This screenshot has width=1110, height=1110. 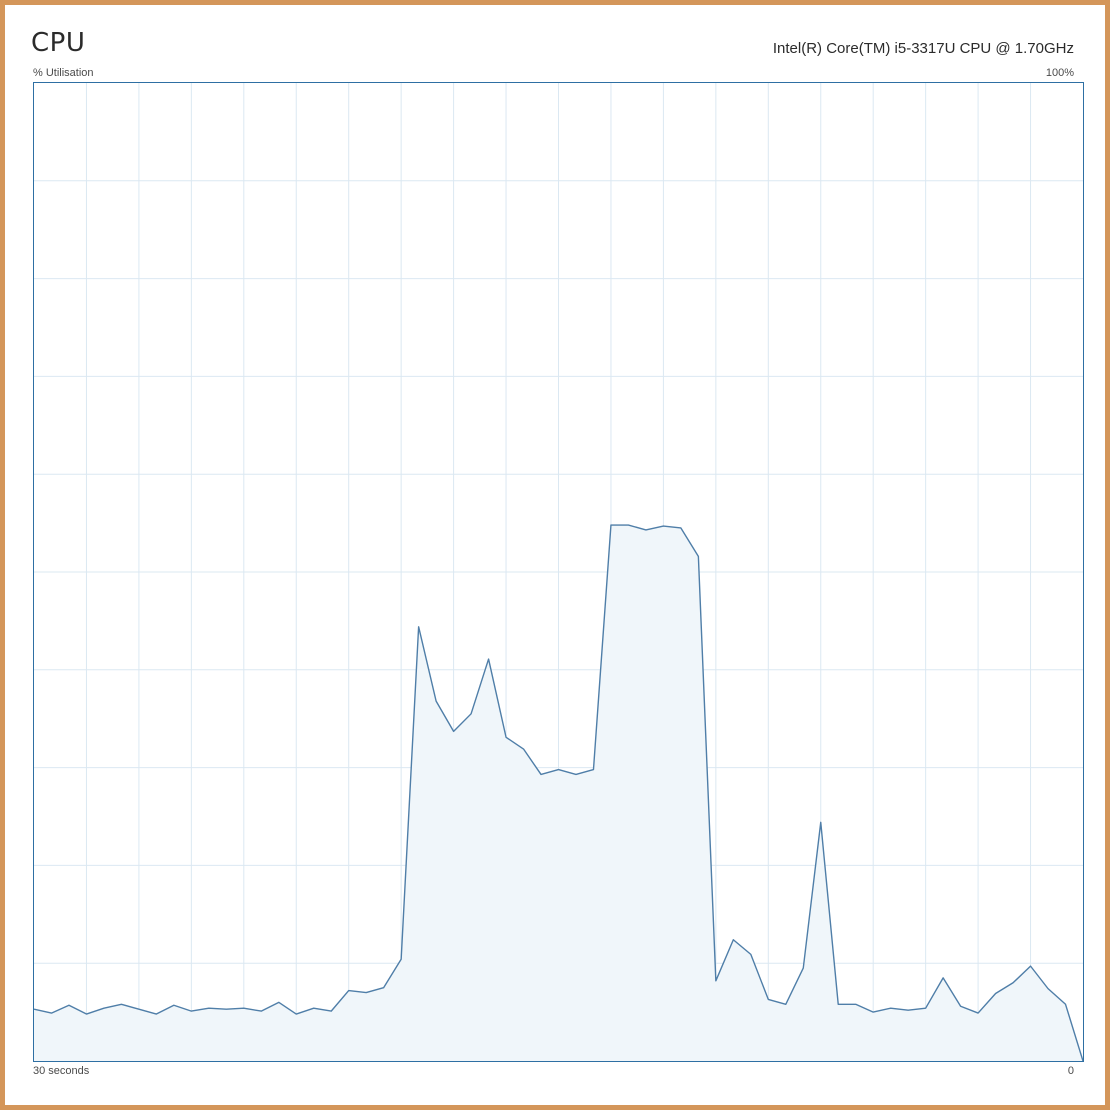 What do you see at coordinates (58, 43) in the screenshot?
I see `page-title: CPU` at bounding box center [58, 43].